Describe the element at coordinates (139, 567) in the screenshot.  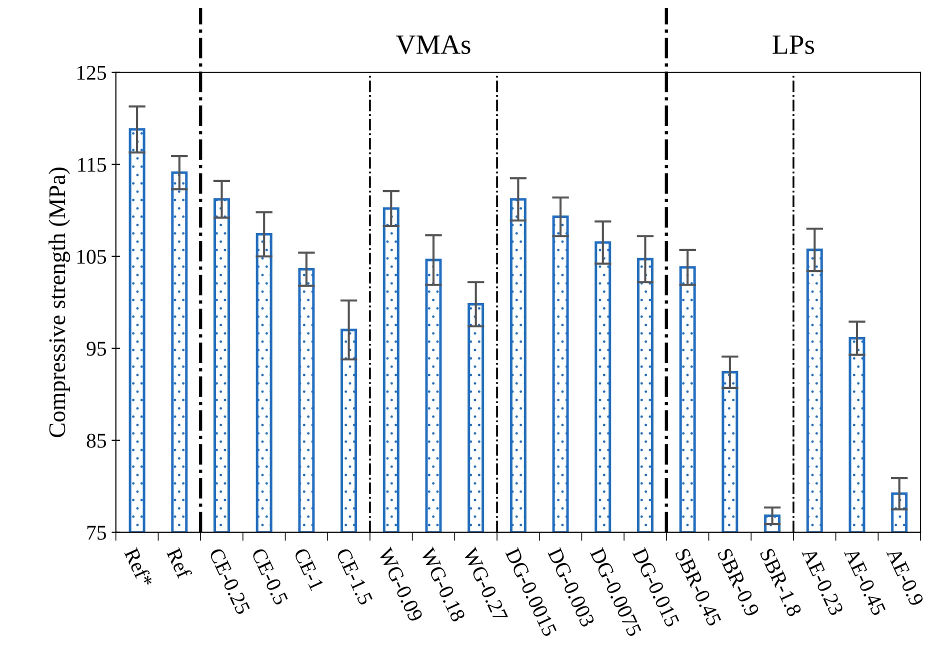
I see `x-tick-label: Ref*` at that location.